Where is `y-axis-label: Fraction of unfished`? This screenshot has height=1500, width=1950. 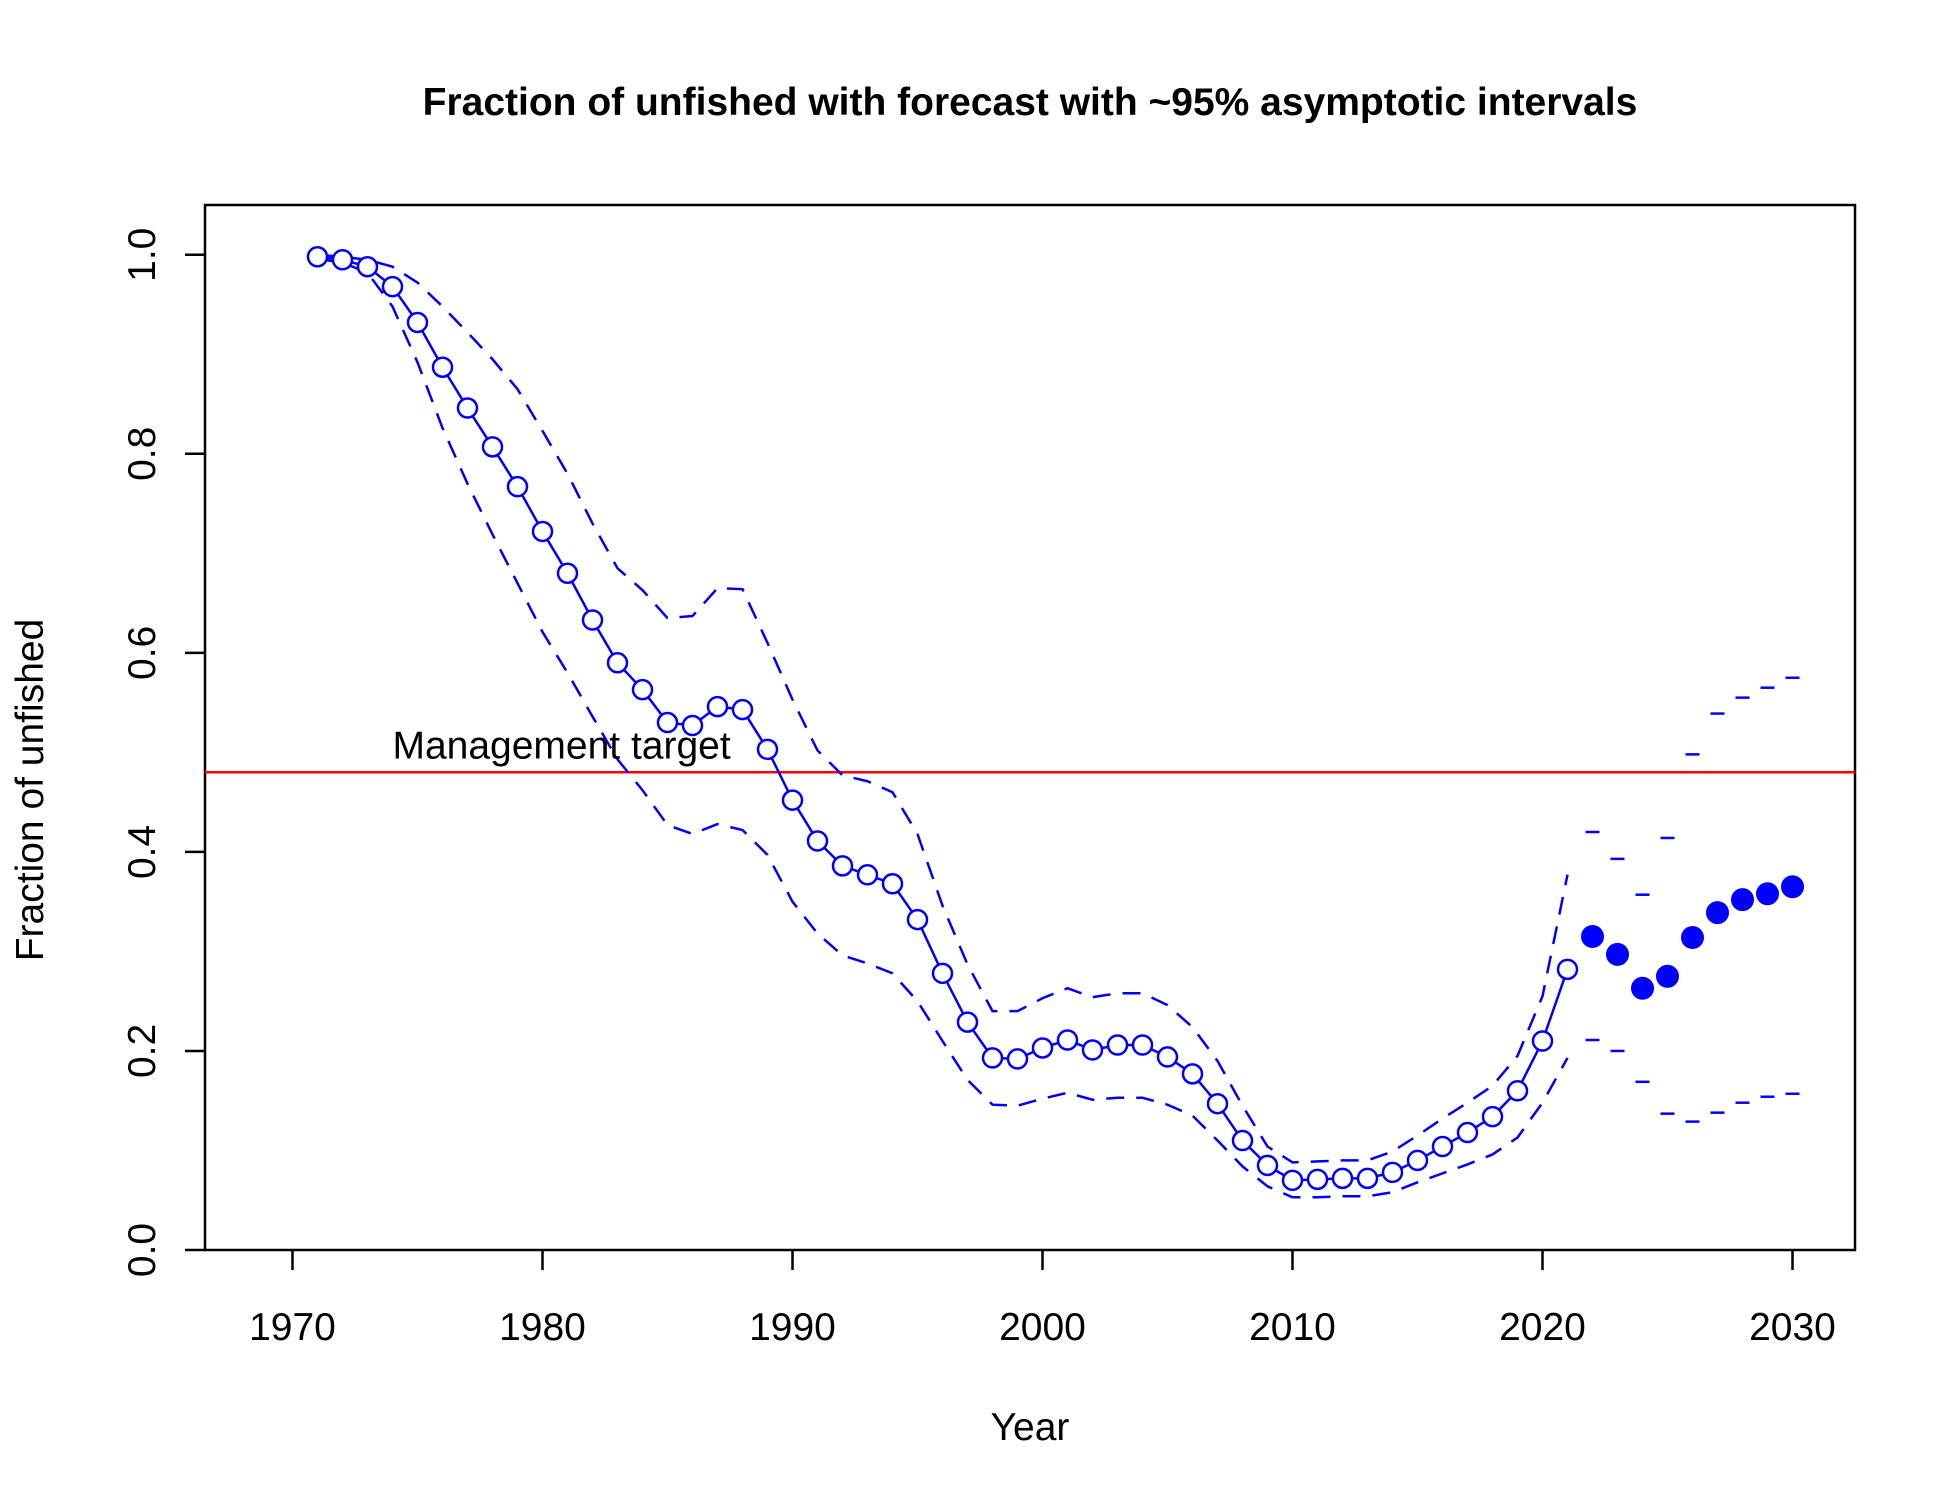 y-axis-label: Fraction of unfished is located at coordinates (30, 790).